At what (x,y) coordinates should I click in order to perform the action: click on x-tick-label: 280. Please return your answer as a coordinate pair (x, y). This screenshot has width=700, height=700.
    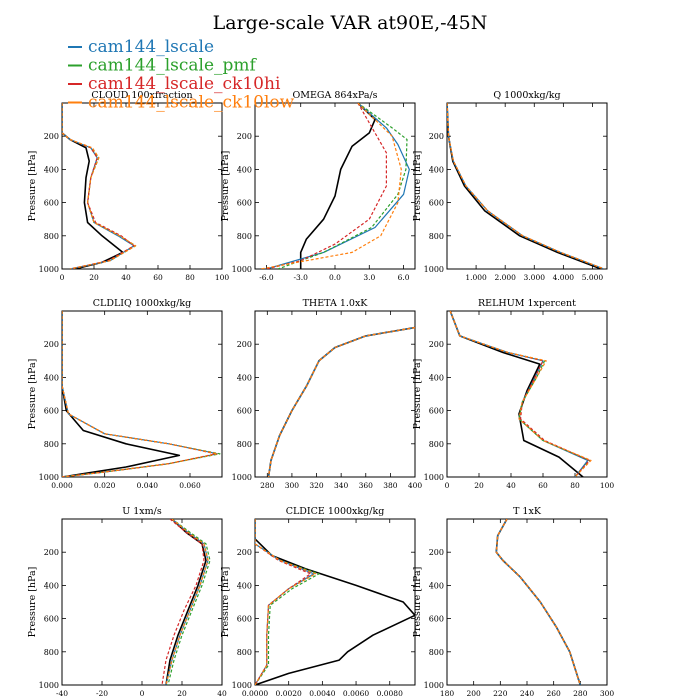
    Looking at the image, I should click on (267, 485).